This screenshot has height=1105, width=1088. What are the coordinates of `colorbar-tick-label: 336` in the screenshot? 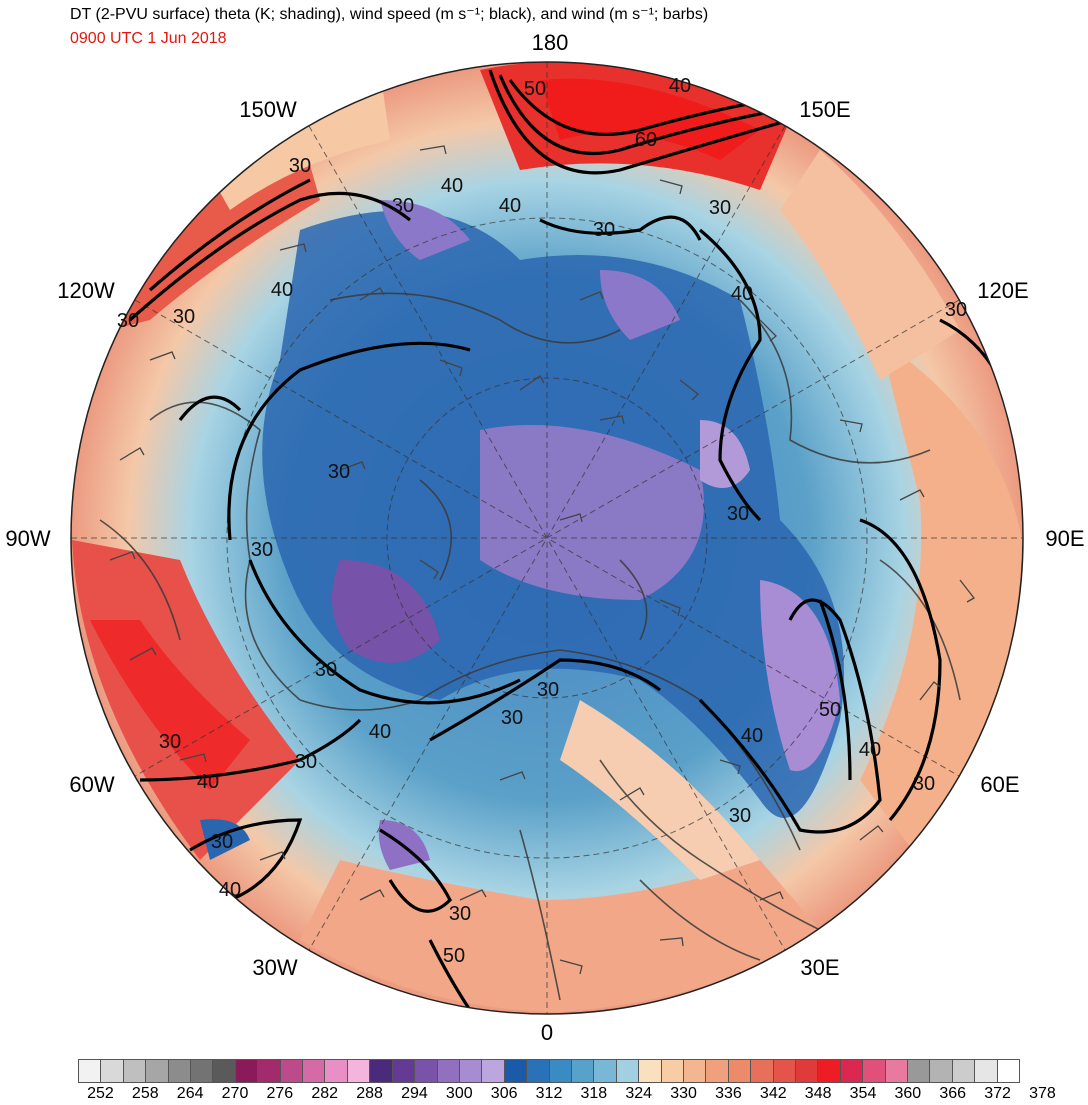 It's located at (728, 1093).